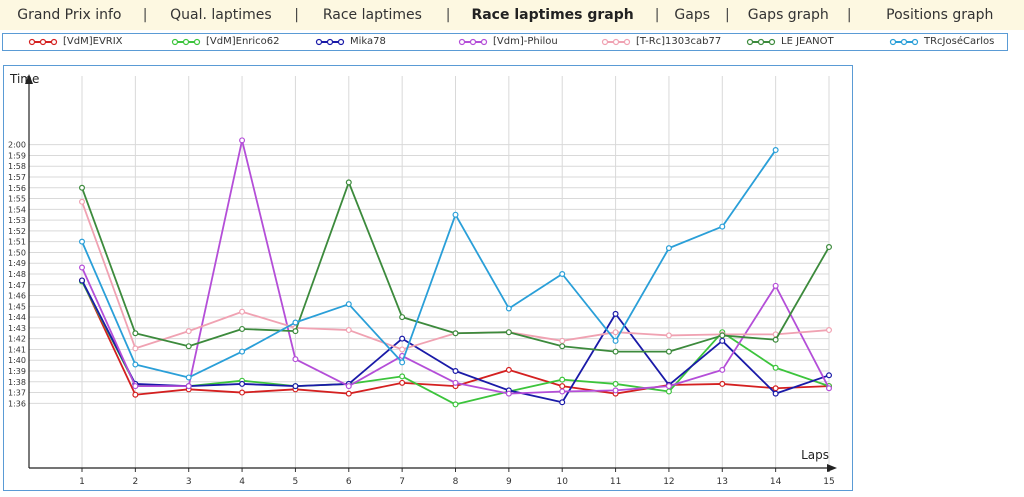 This screenshot has height=497, width=1024. I want to click on y-tick-label: 1:45, so click(17, 306).